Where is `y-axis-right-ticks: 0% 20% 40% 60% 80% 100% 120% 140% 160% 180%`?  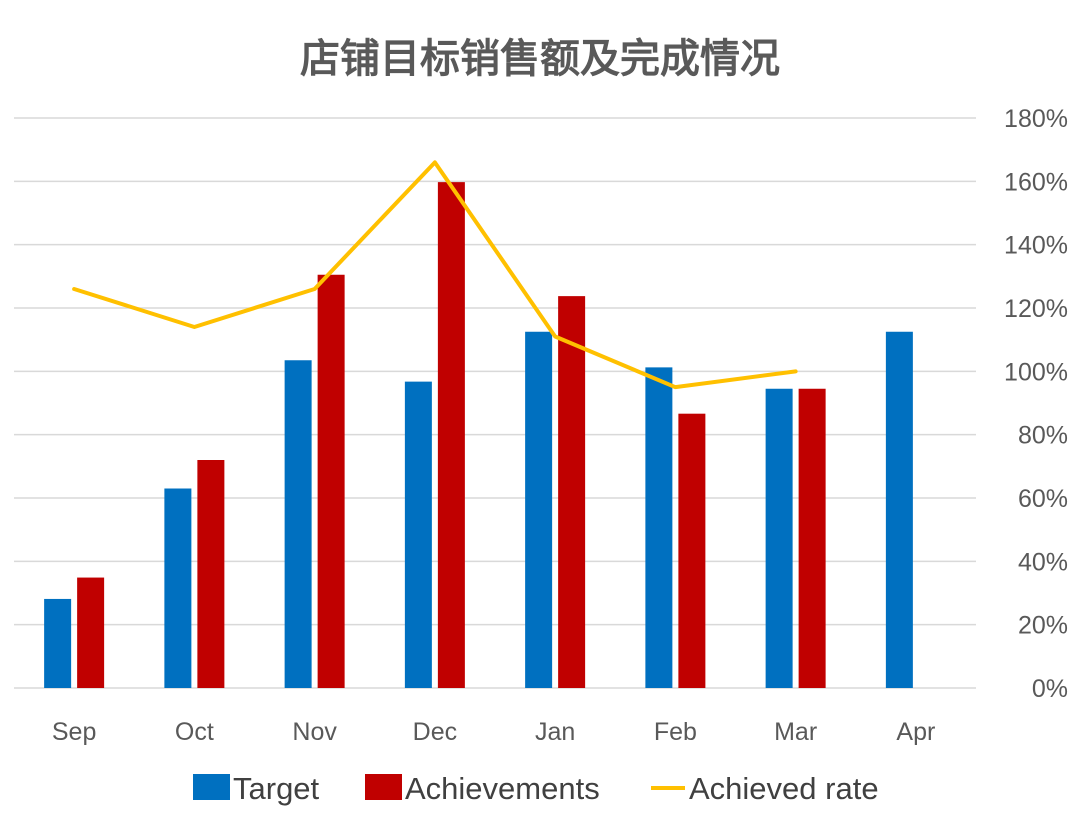
y-axis-right-ticks: 0% 20% 40% 60% 80% 100% 120% 140% 160% 180% is located at coordinates (1036, 404).